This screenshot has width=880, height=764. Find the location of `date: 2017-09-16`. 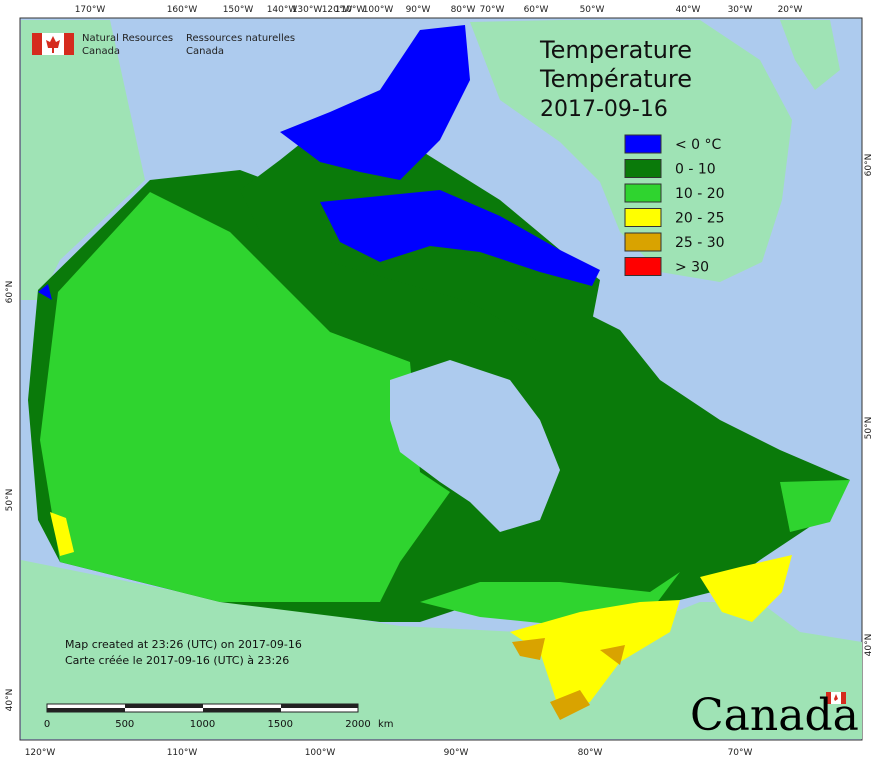

date: 2017-09-16 is located at coordinates (604, 109).